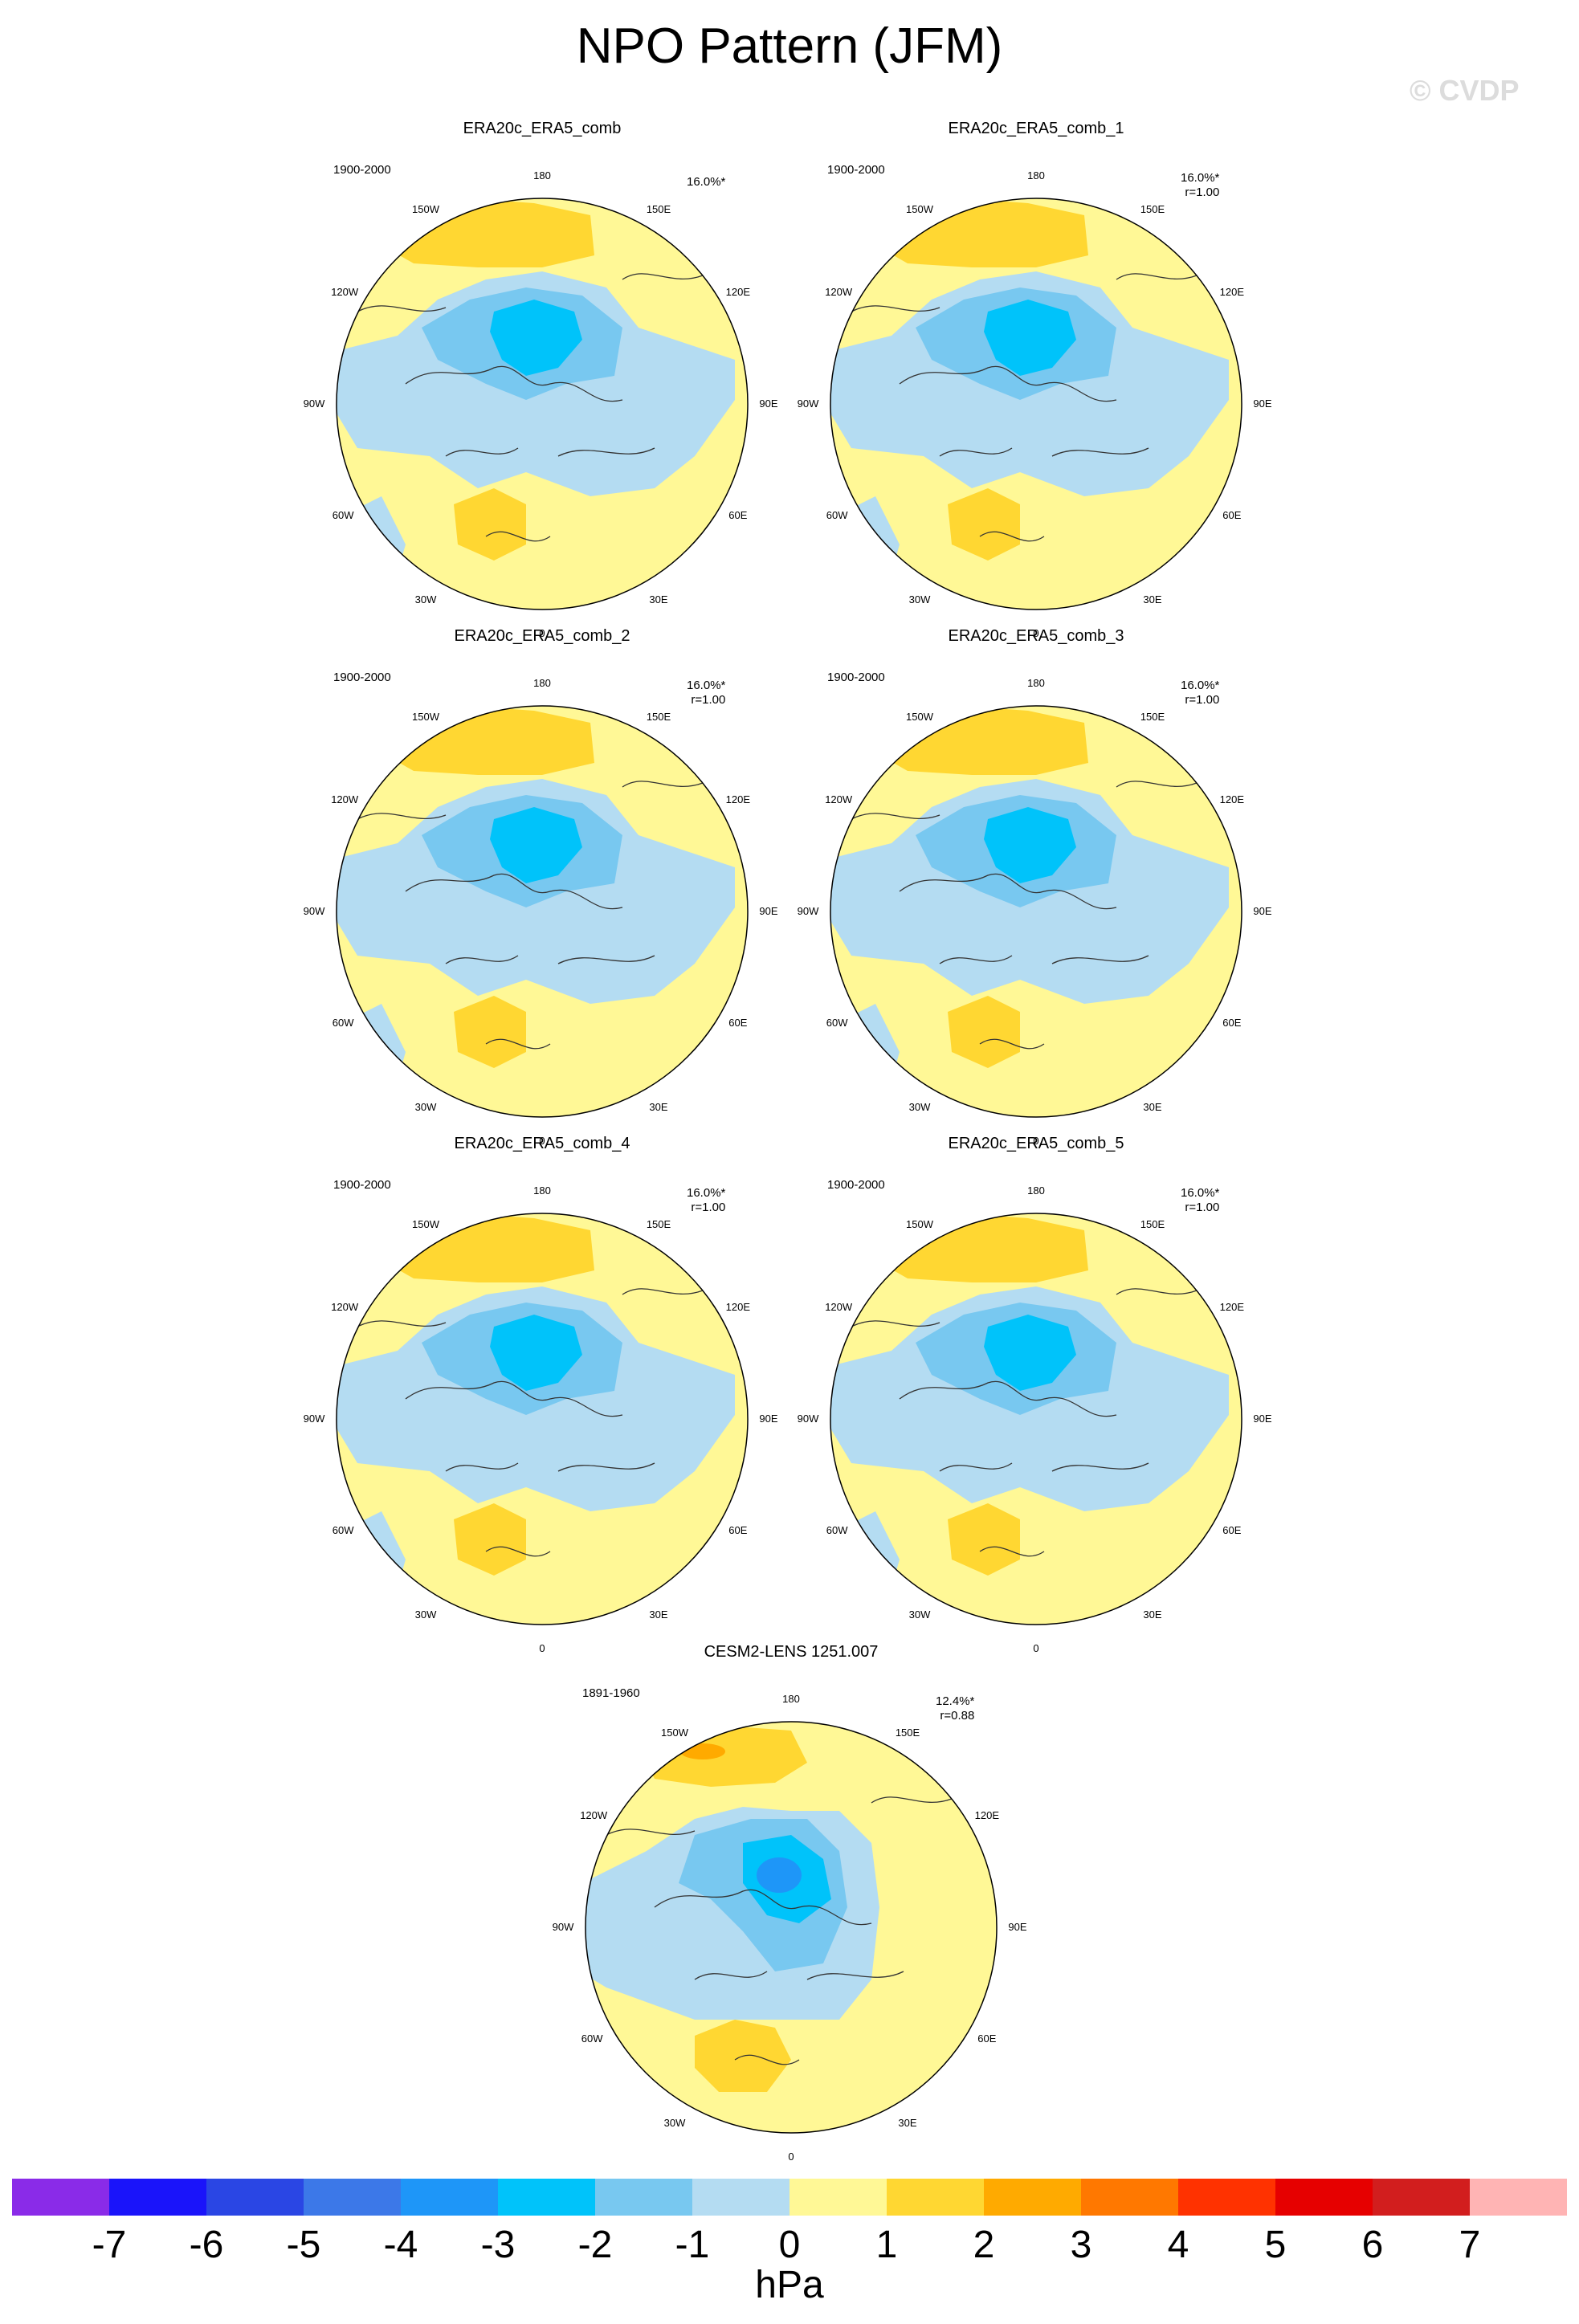  What do you see at coordinates (1200, 178) in the screenshot?
I see `variance-label: 16.0%*` at bounding box center [1200, 178].